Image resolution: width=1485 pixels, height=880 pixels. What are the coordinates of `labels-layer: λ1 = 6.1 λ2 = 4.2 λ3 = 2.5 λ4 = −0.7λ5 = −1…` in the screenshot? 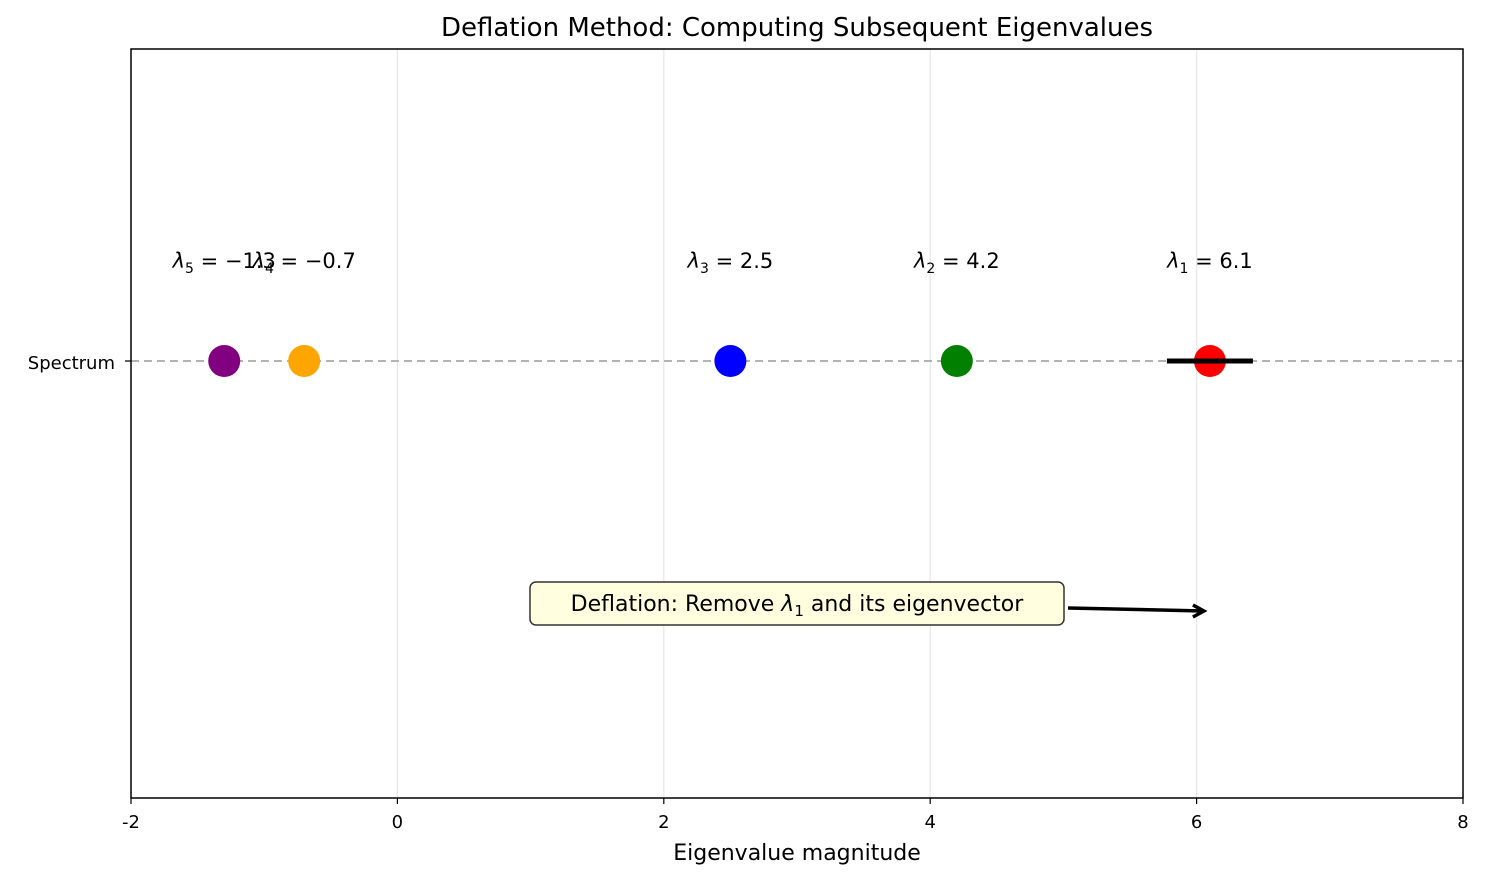 It's located at (712, 263).